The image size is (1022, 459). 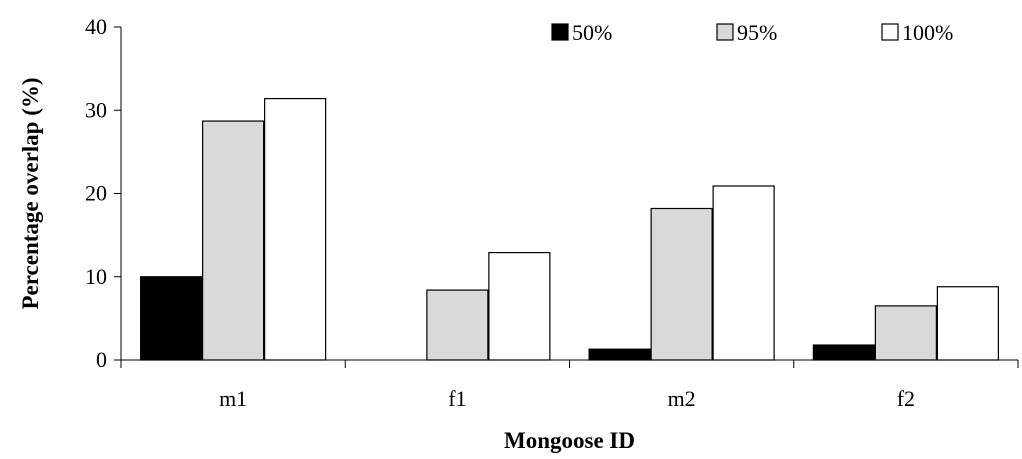 What do you see at coordinates (30, 193) in the screenshot?
I see `y-axis-title: Percentage overlap (%)` at bounding box center [30, 193].